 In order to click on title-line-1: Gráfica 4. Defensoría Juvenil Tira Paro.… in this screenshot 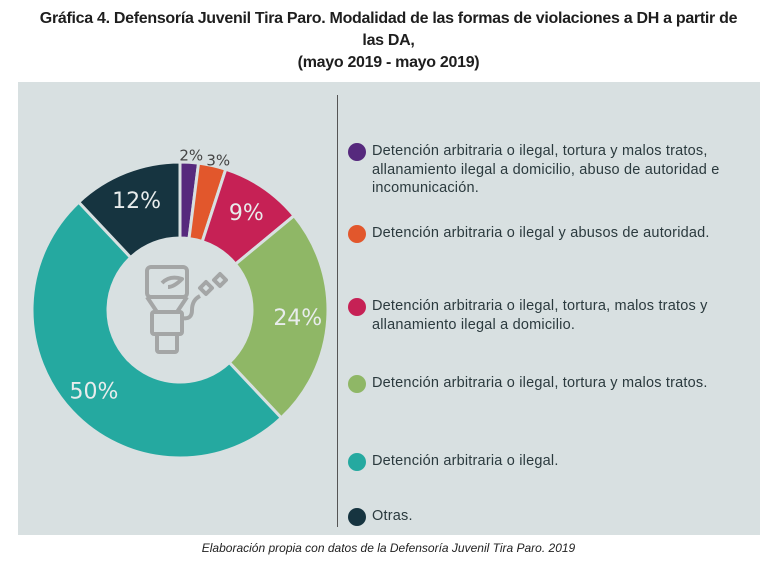, I will do `click(388, 18)`.